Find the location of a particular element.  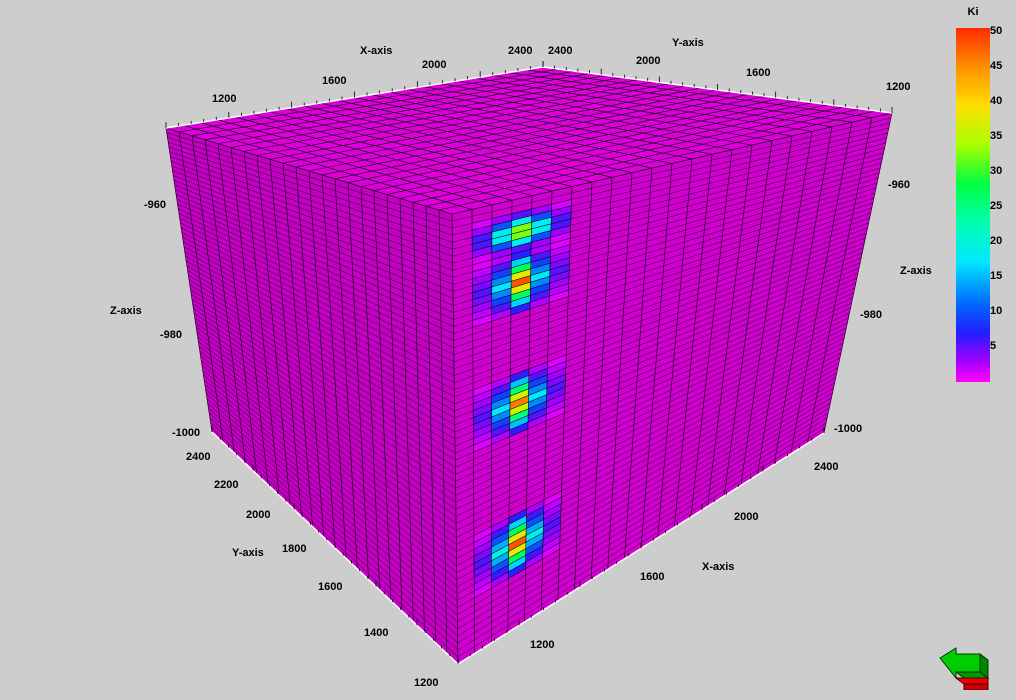

legend-tick: 15 is located at coordinates (996, 276).